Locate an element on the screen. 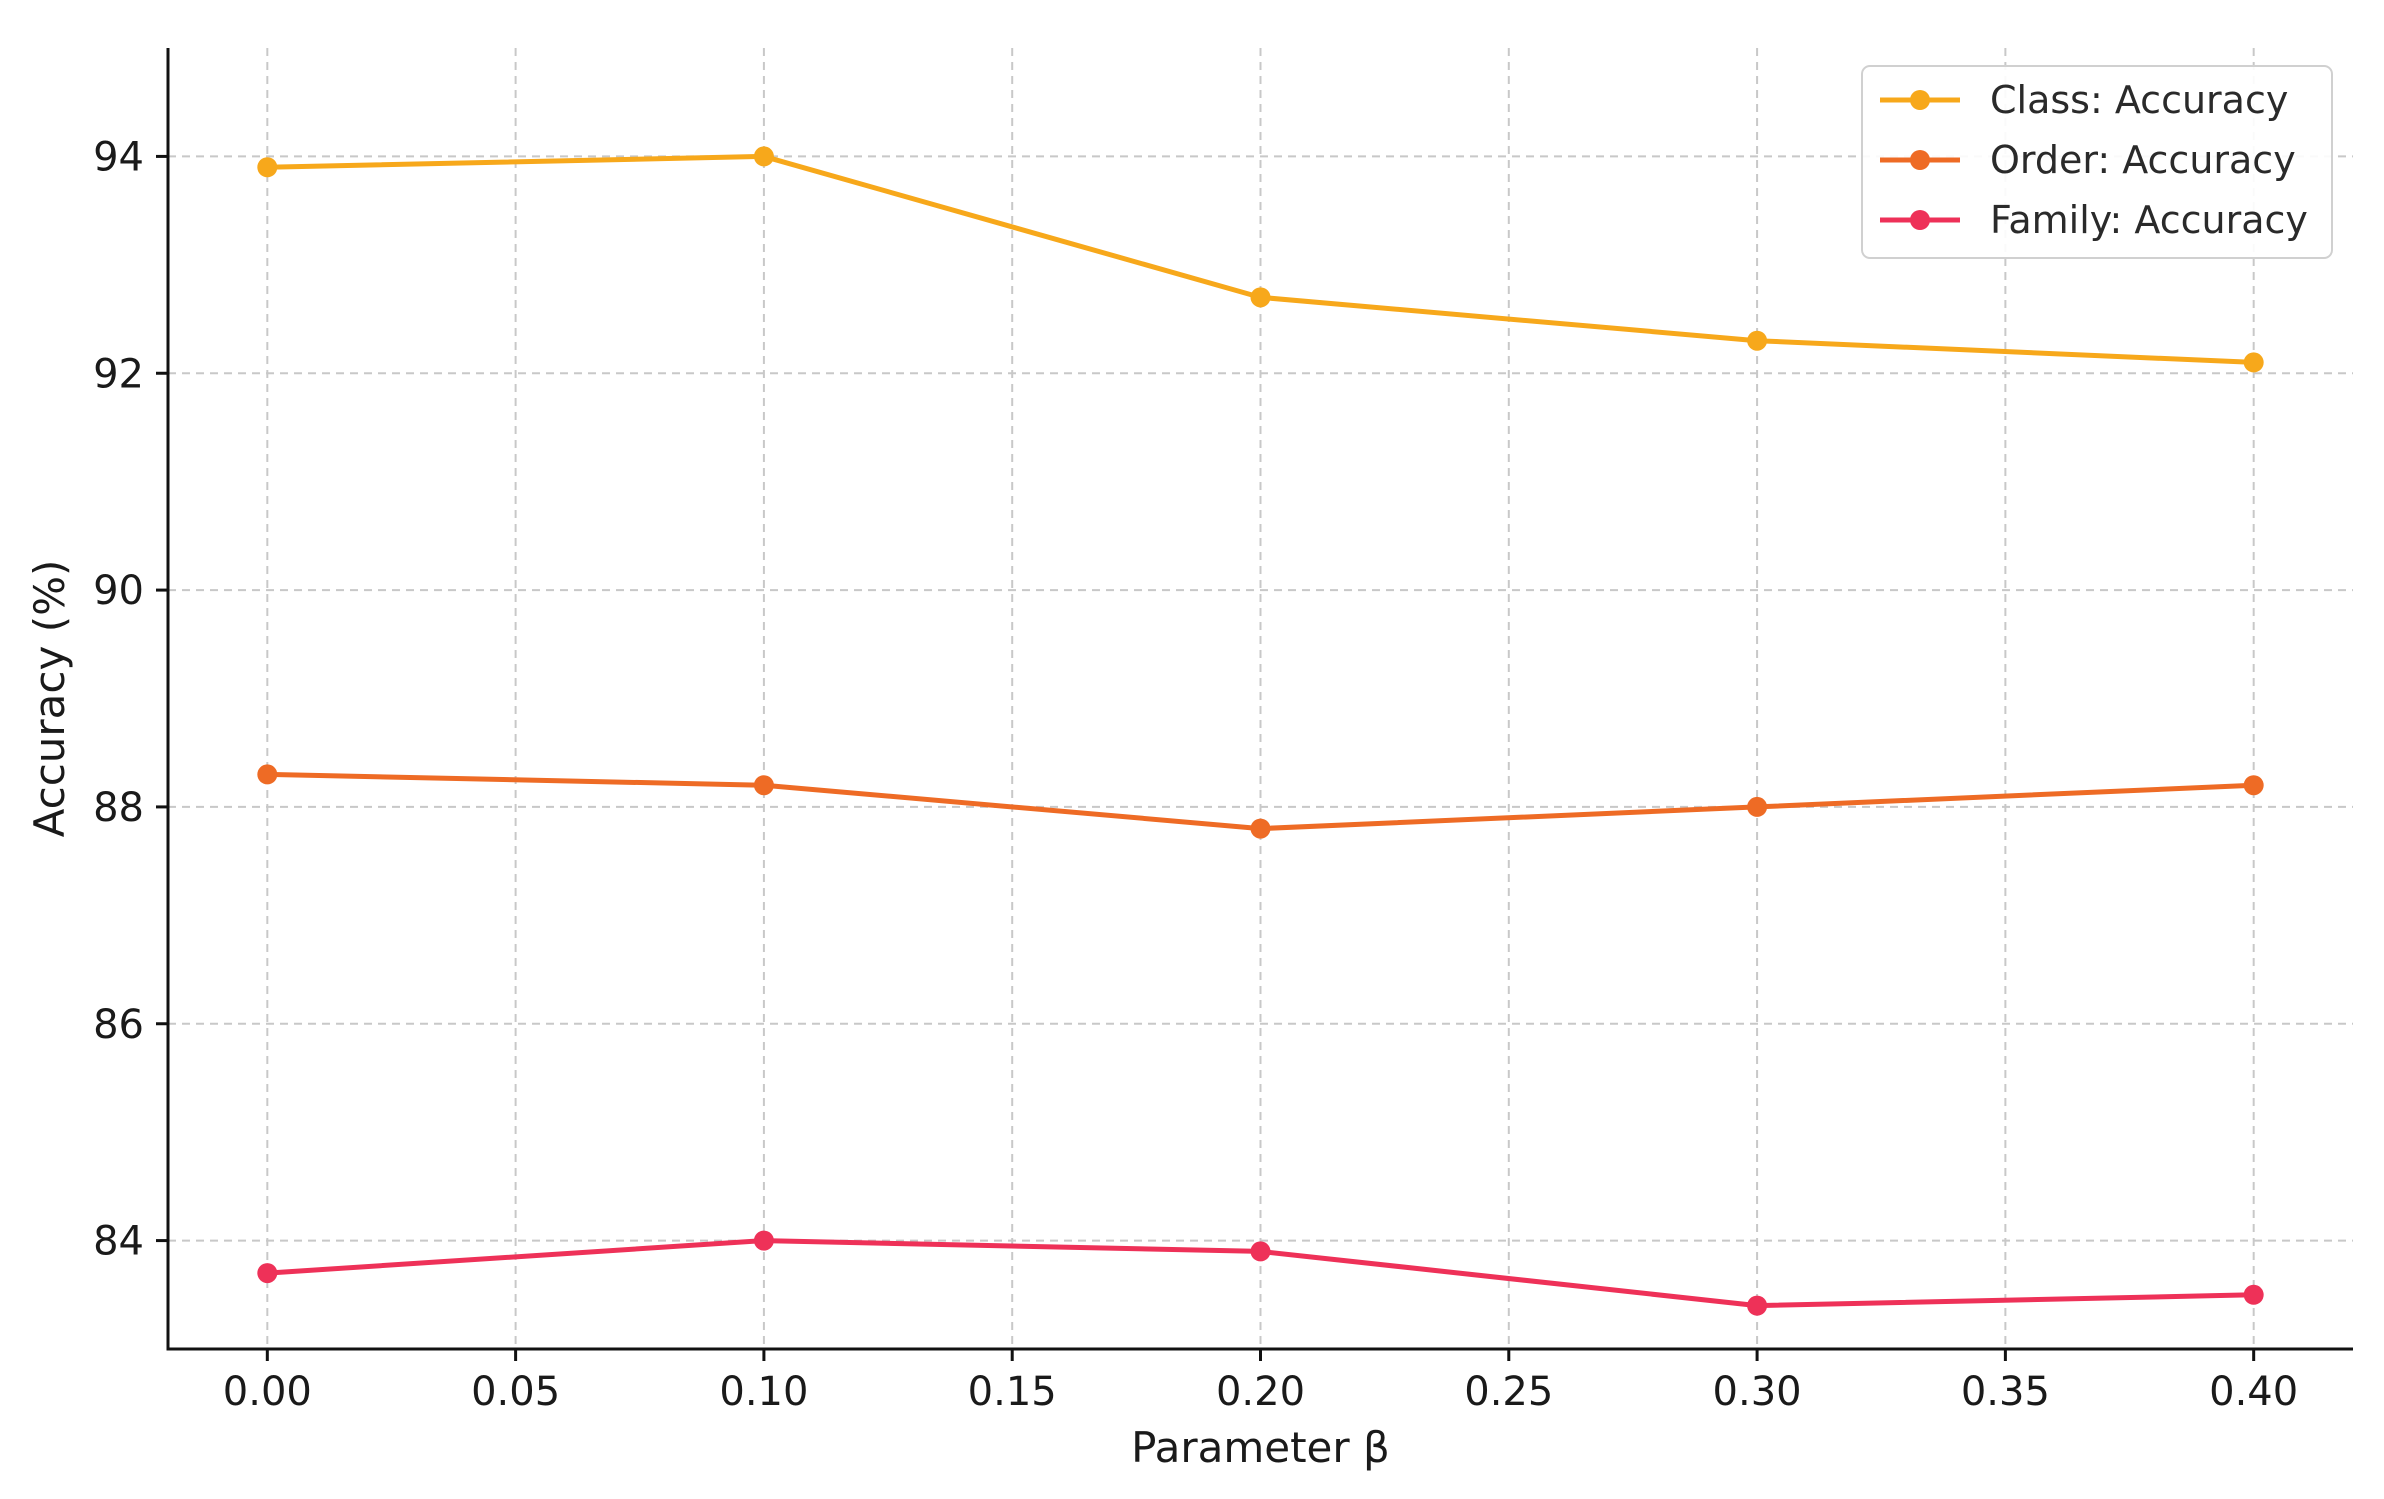 The image size is (2384, 1499). x-tick-label: 0.25 is located at coordinates (1508, 1392).